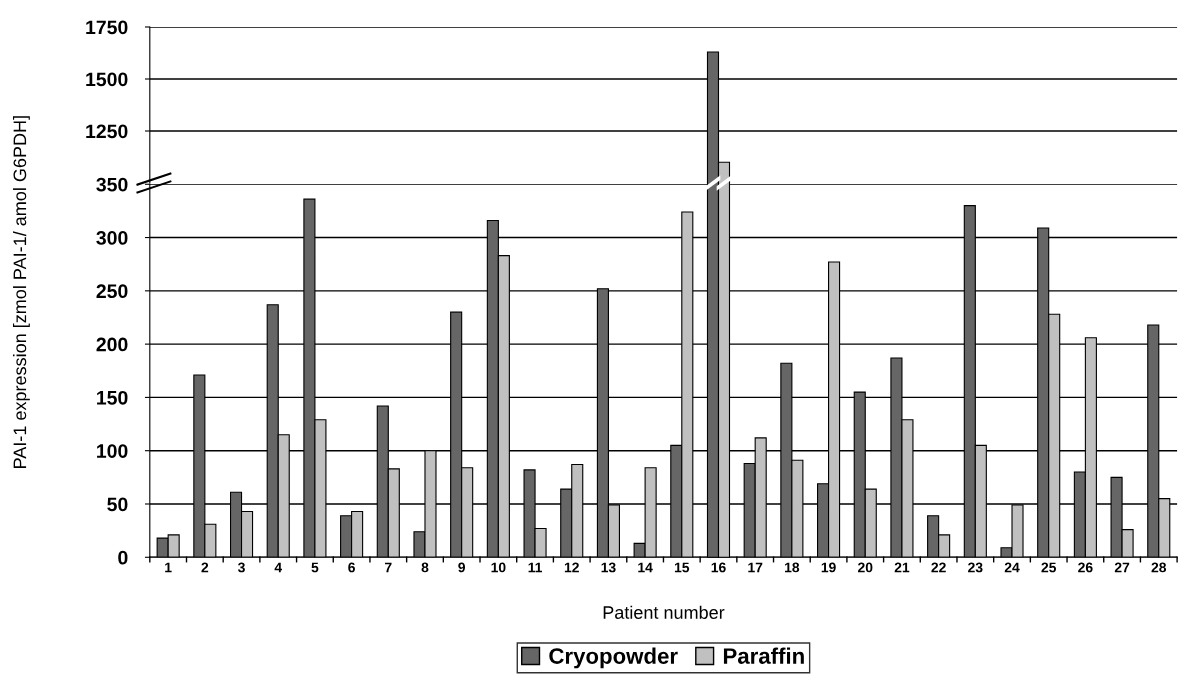  What do you see at coordinates (112, 397) in the screenshot?
I see `y-tick-label: 150` at bounding box center [112, 397].